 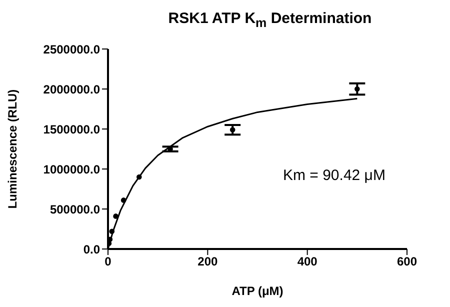 What do you see at coordinates (71, 129) in the screenshot?
I see `y-tick-label: 1500000.0` at bounding box center [71, 129].